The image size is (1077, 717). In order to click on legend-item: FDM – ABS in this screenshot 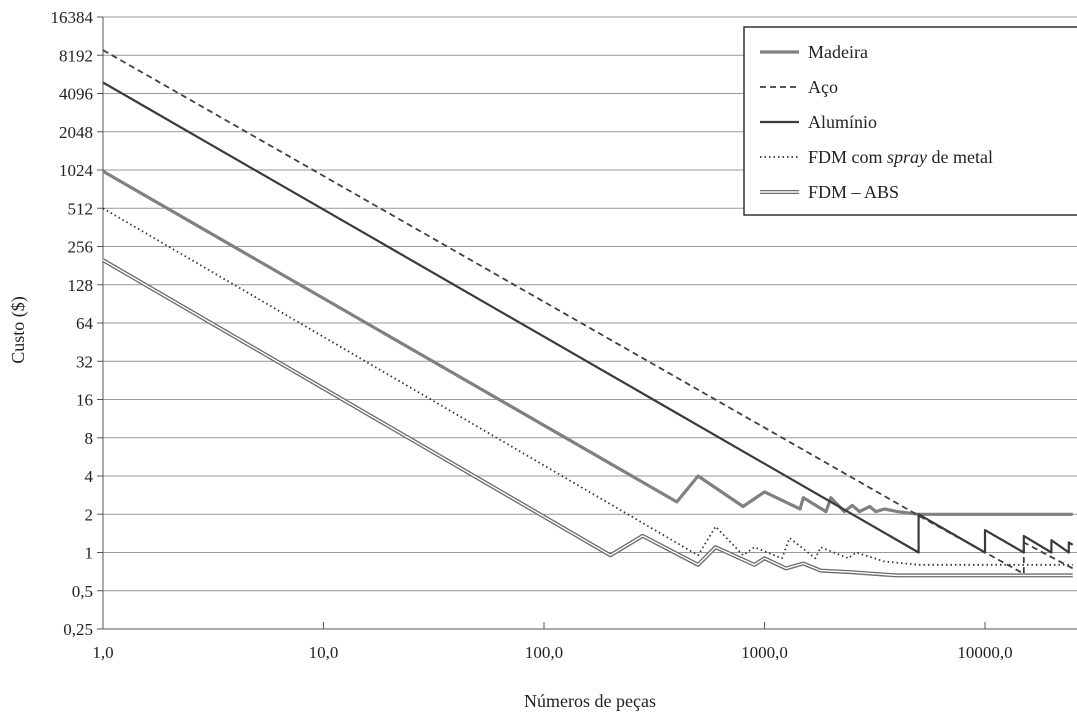, I will do `click(829, 192)`.